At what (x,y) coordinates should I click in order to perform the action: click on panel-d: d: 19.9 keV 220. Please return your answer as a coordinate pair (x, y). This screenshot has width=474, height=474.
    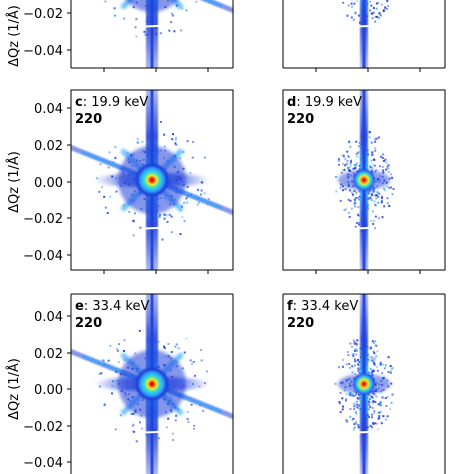
    Looking at the image, I should click on (364, 181).